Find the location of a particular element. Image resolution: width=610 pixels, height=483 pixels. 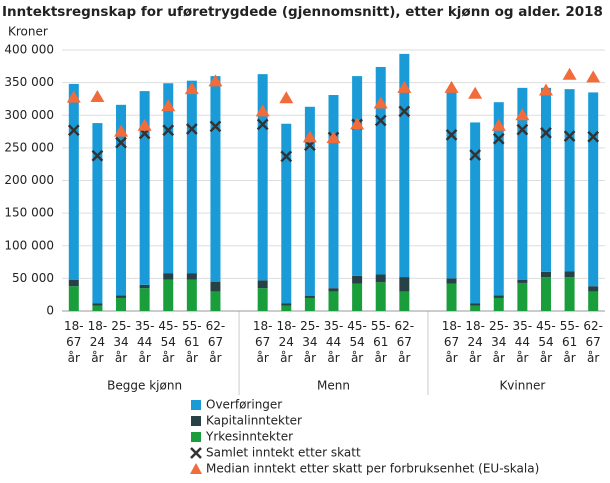

group-label: Menn is located at coordinates (333, 386).